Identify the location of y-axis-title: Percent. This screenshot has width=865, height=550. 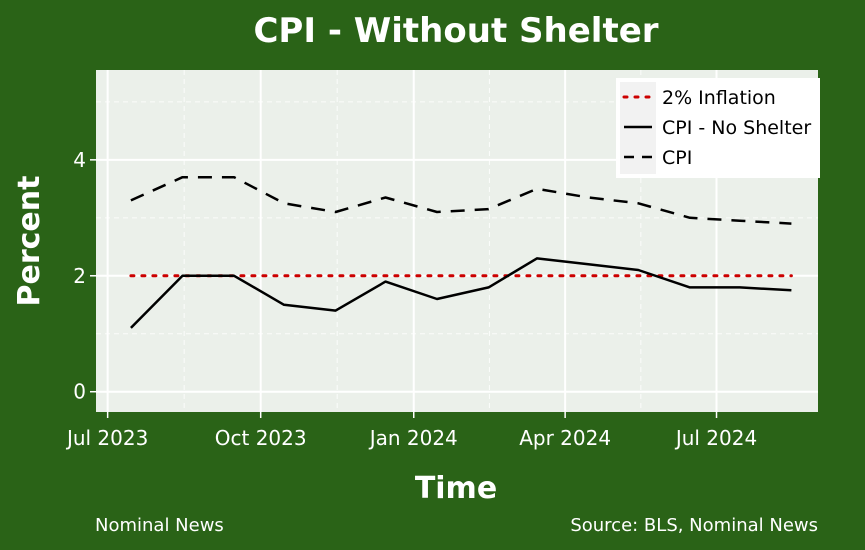
(29, 241).